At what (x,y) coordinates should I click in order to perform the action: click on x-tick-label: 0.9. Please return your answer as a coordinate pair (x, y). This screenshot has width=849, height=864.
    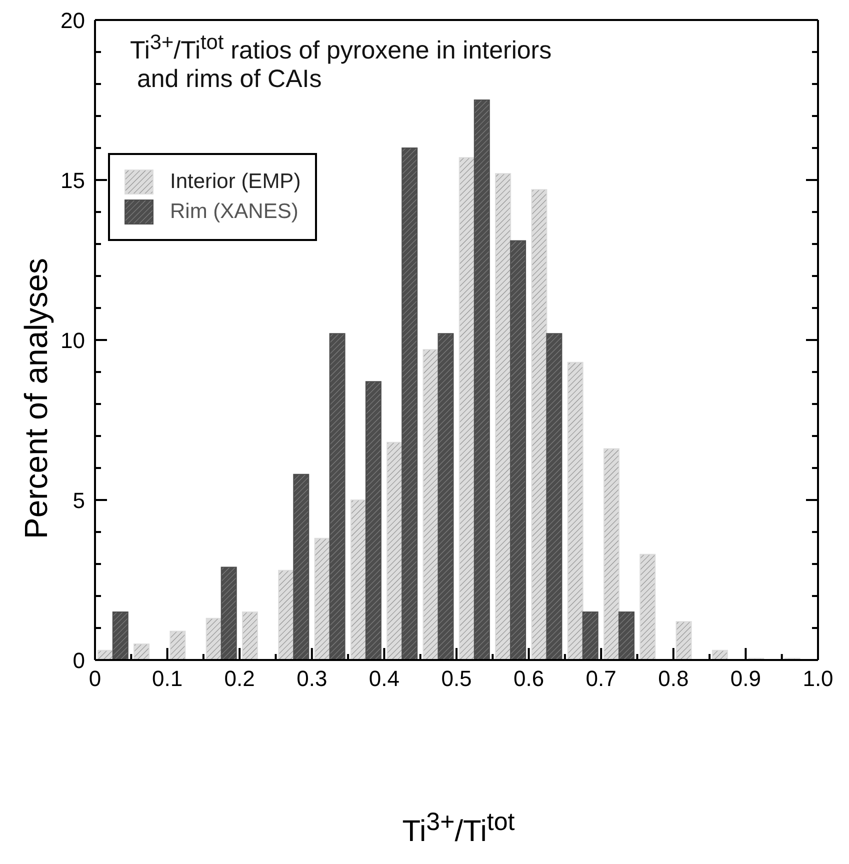
    Looking at the image, I should click on (745, 678).